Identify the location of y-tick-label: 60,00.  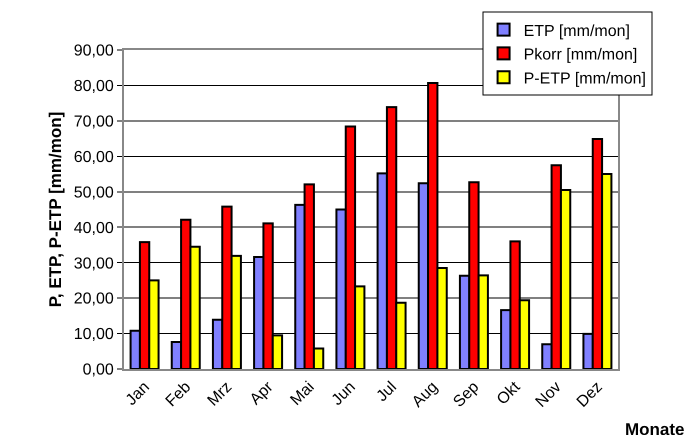
(94, 157).